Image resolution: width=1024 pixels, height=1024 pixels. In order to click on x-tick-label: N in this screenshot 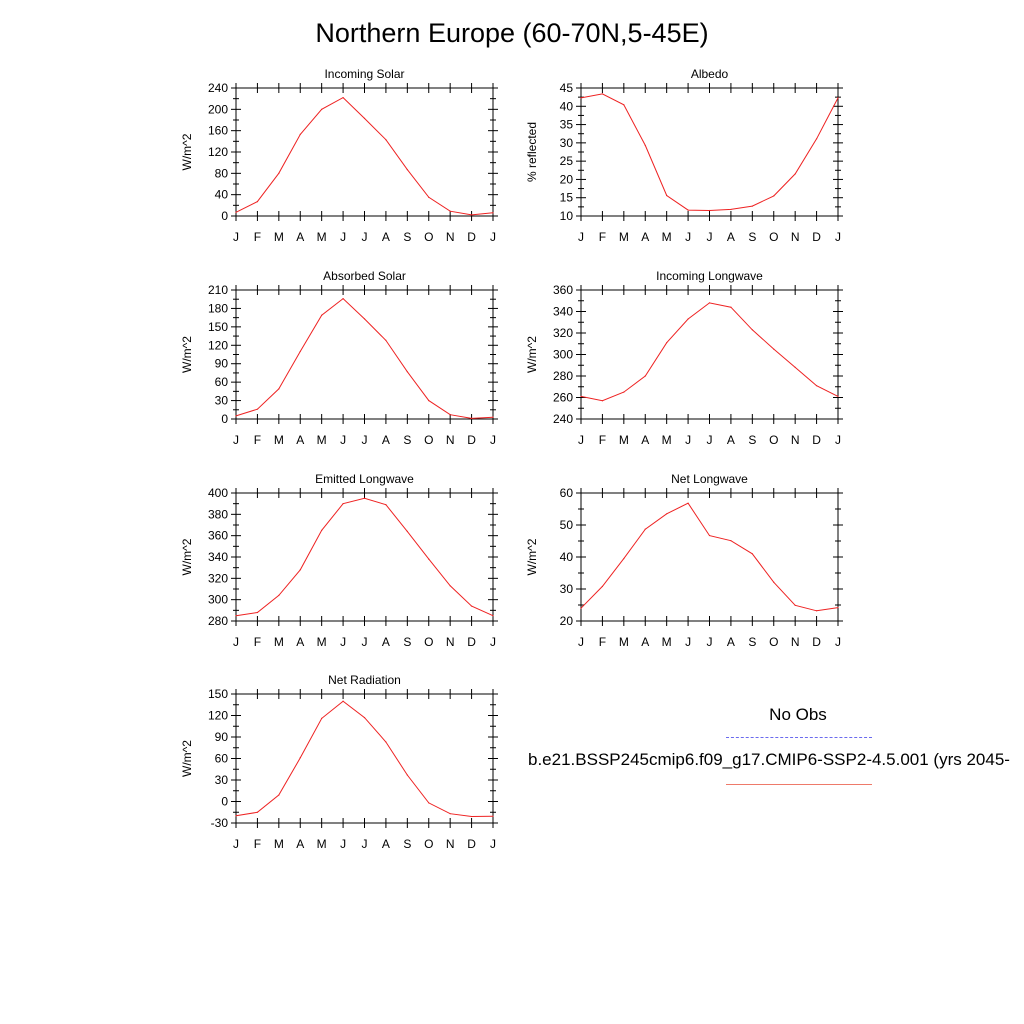, I will do `click(450, 237)`.